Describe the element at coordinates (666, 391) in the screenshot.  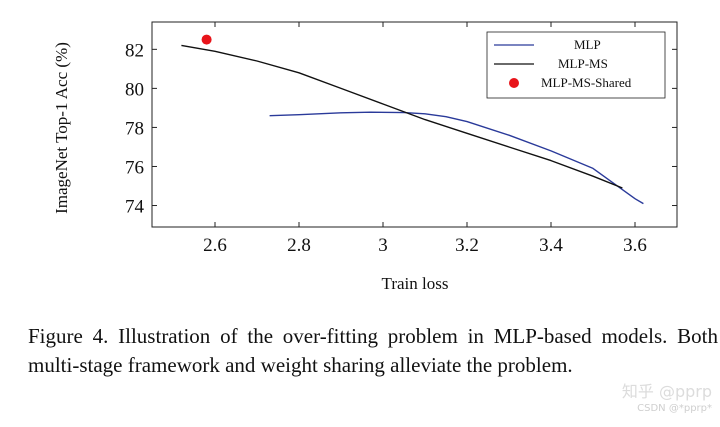
I see `watermark-zhihu: 知乎 @pprp` at that location.